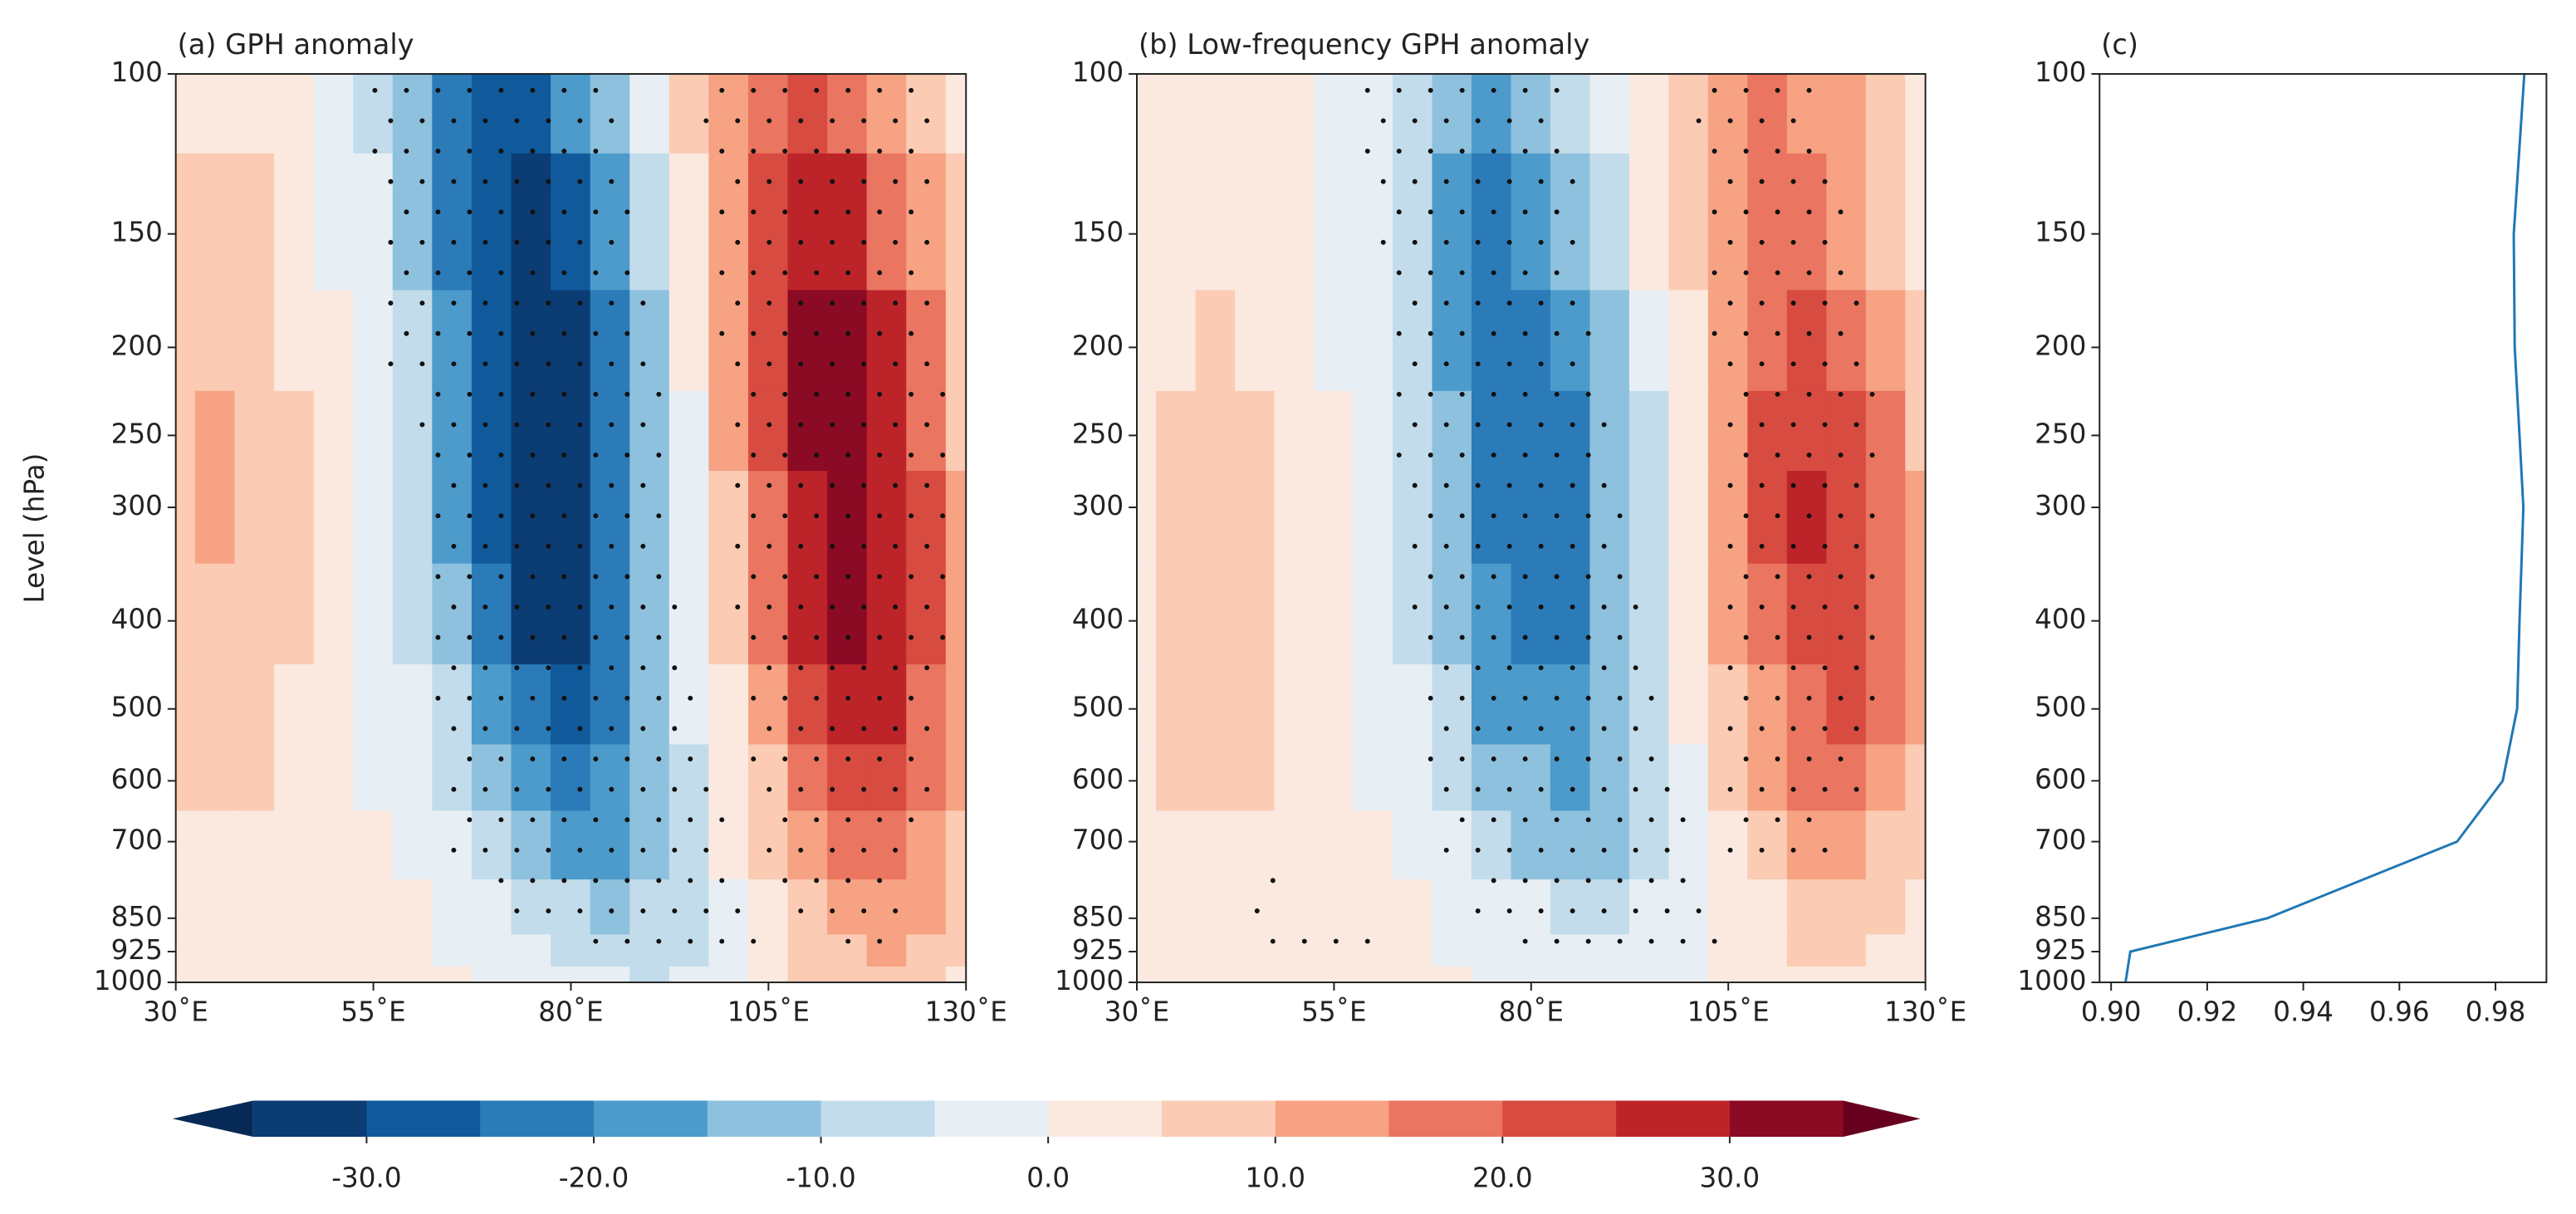 The height and width of the screenshot is (1214, 2576). I want to click on y-tick-label: 250, so click(2060, 433).